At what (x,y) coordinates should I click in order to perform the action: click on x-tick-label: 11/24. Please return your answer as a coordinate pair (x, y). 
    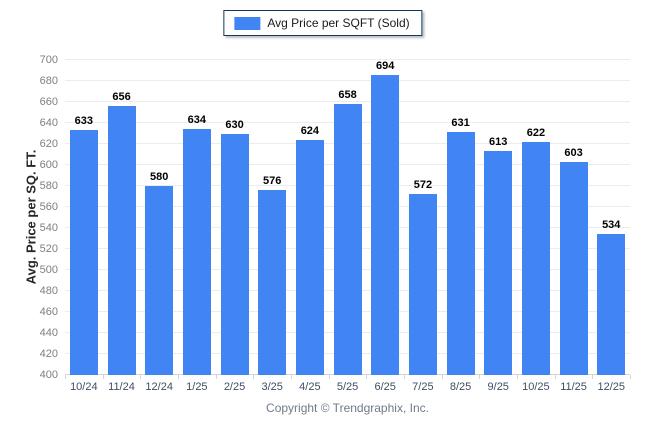
    Looking at the image, I should click on (121, 387).